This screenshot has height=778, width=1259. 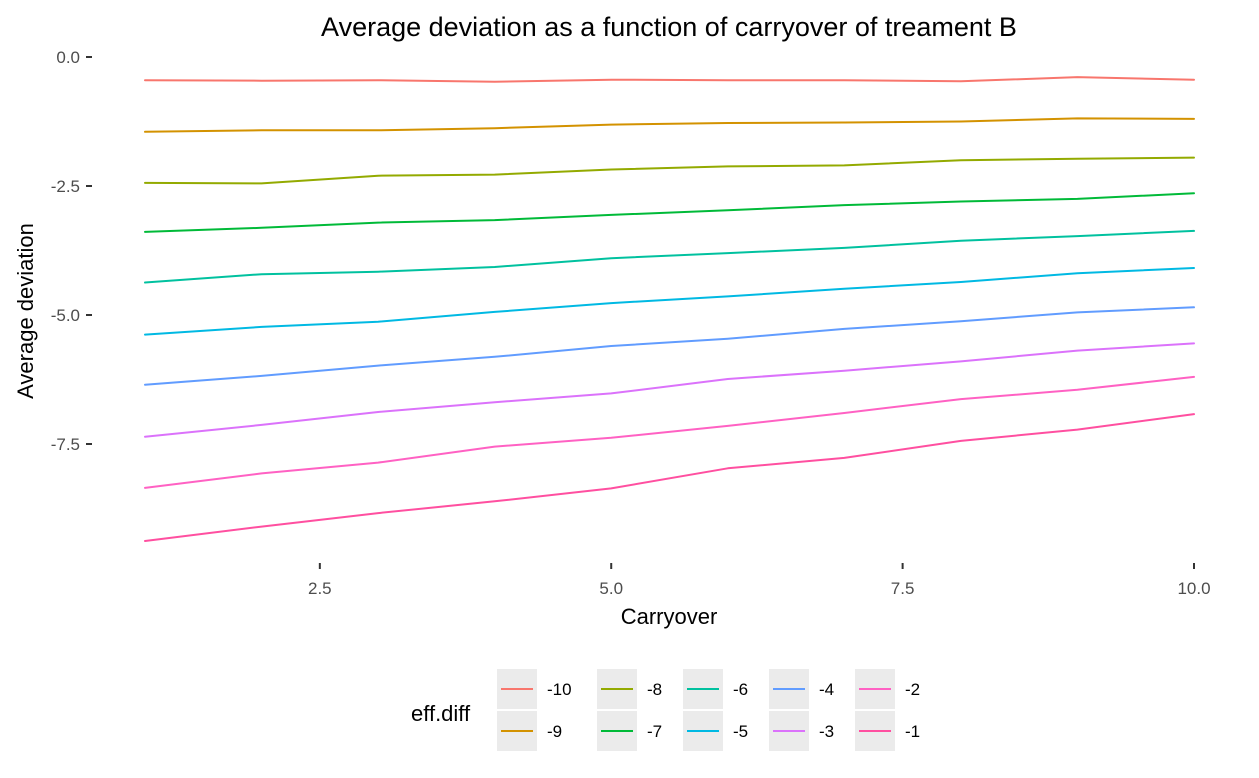 What do you see at coordinates (71, 251) in the screenshot?
I see `y-axis: 0.0 -2.5 -5.0 -7.5` at bounding box center [71, 251].